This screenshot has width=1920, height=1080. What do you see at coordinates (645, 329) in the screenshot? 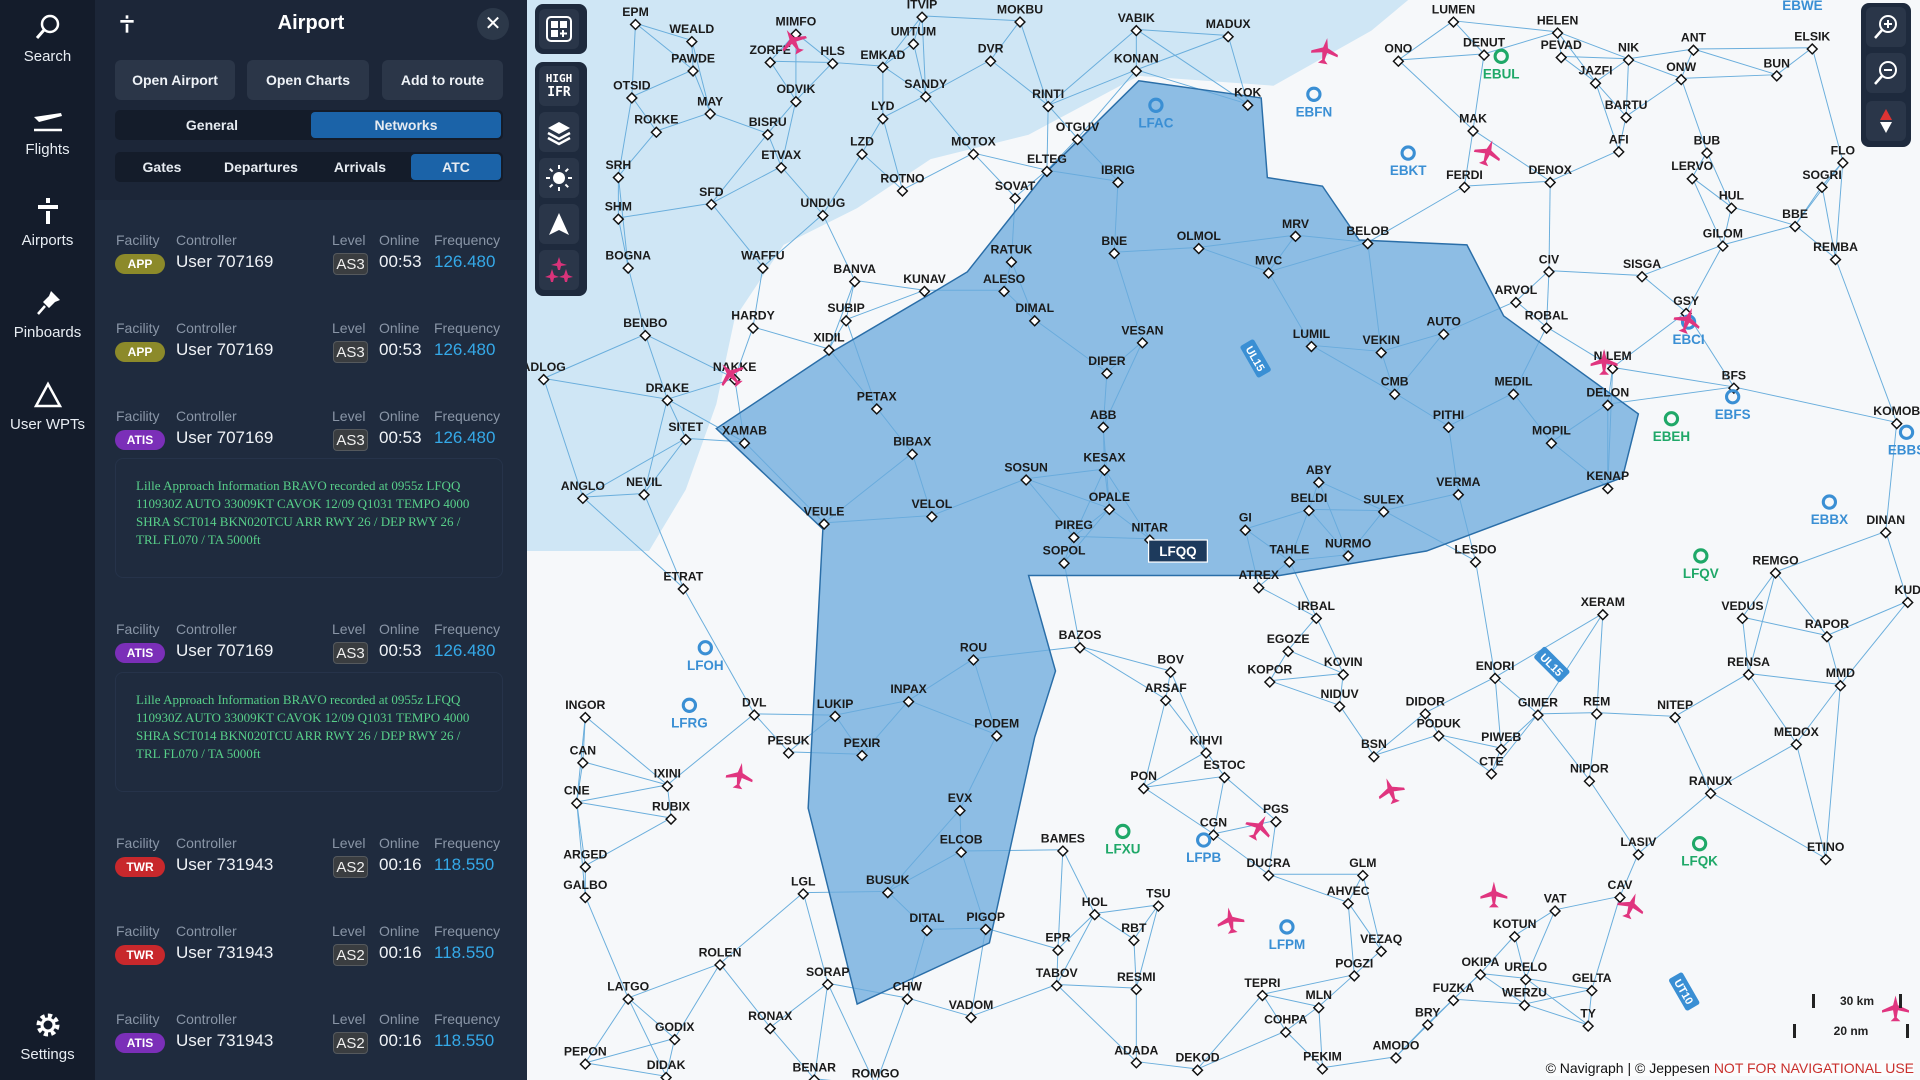
I see `waypoint: BENBO` at bounding box center [645, 329].